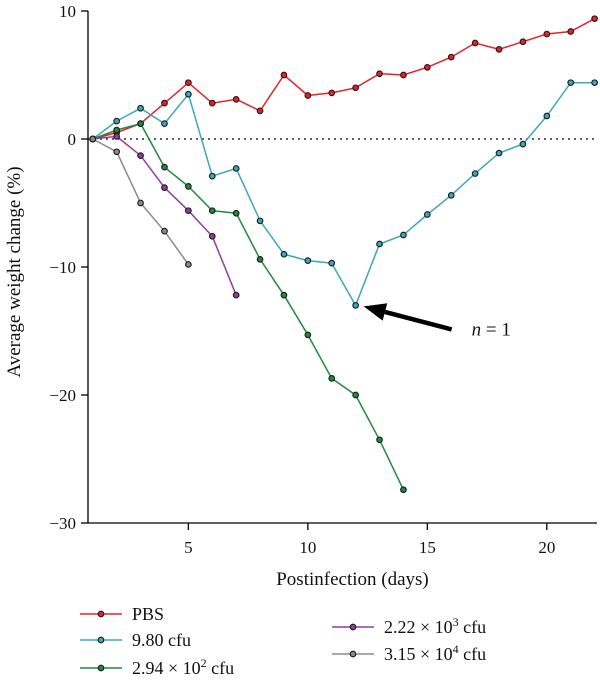 This screenshot has width=600, height=684. Describe the element at coordinates (62, 267) in the screenshot. I see `y-tick-label: −10` at that location.